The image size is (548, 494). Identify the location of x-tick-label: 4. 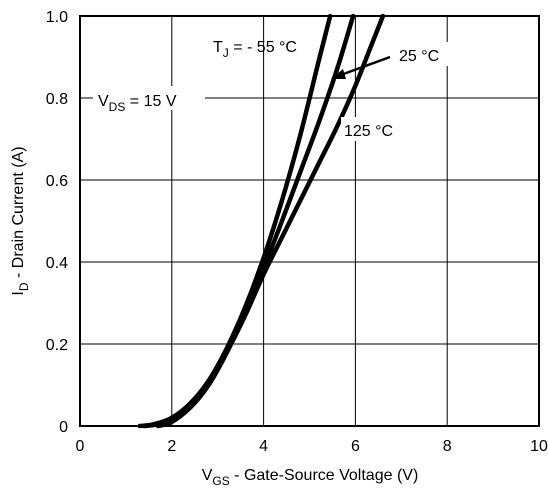
(263, 446).